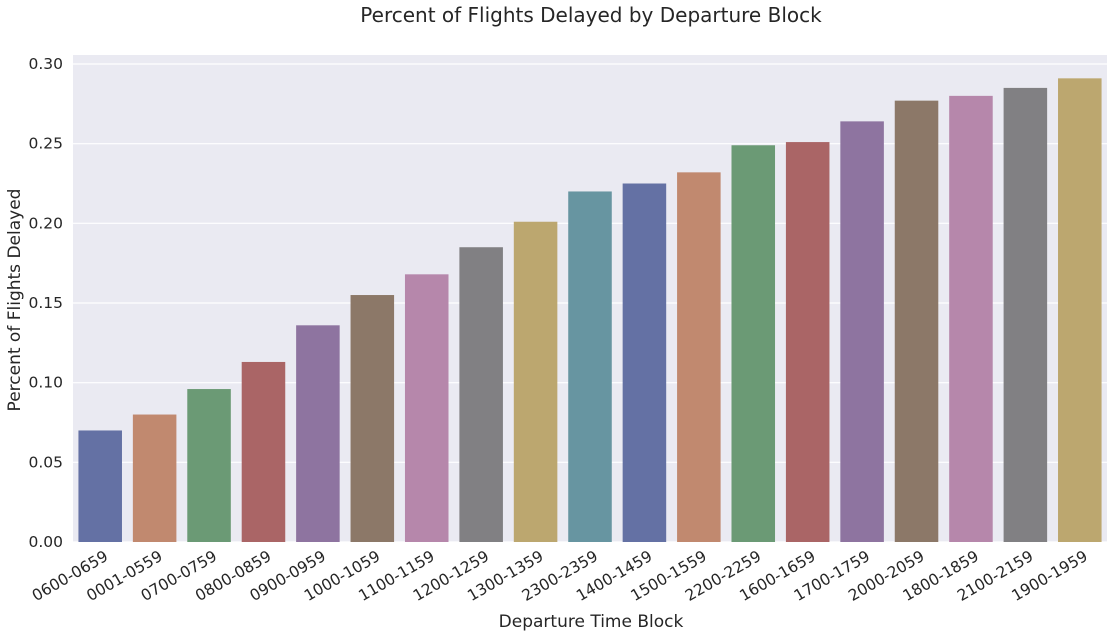  I want to click on y-tick-labels: 0.00 0.05 0.10 0.15 0.20 0.25 0.30, so click(45, 303).